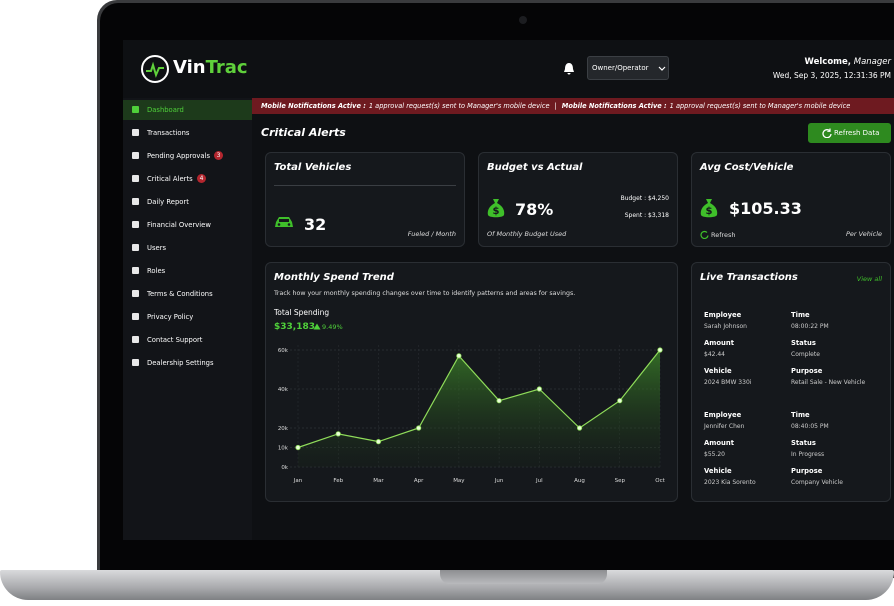  Describe the element at coordinates (168, 202) in the screenshot. I see `nav-label: Daily Report` at that location.